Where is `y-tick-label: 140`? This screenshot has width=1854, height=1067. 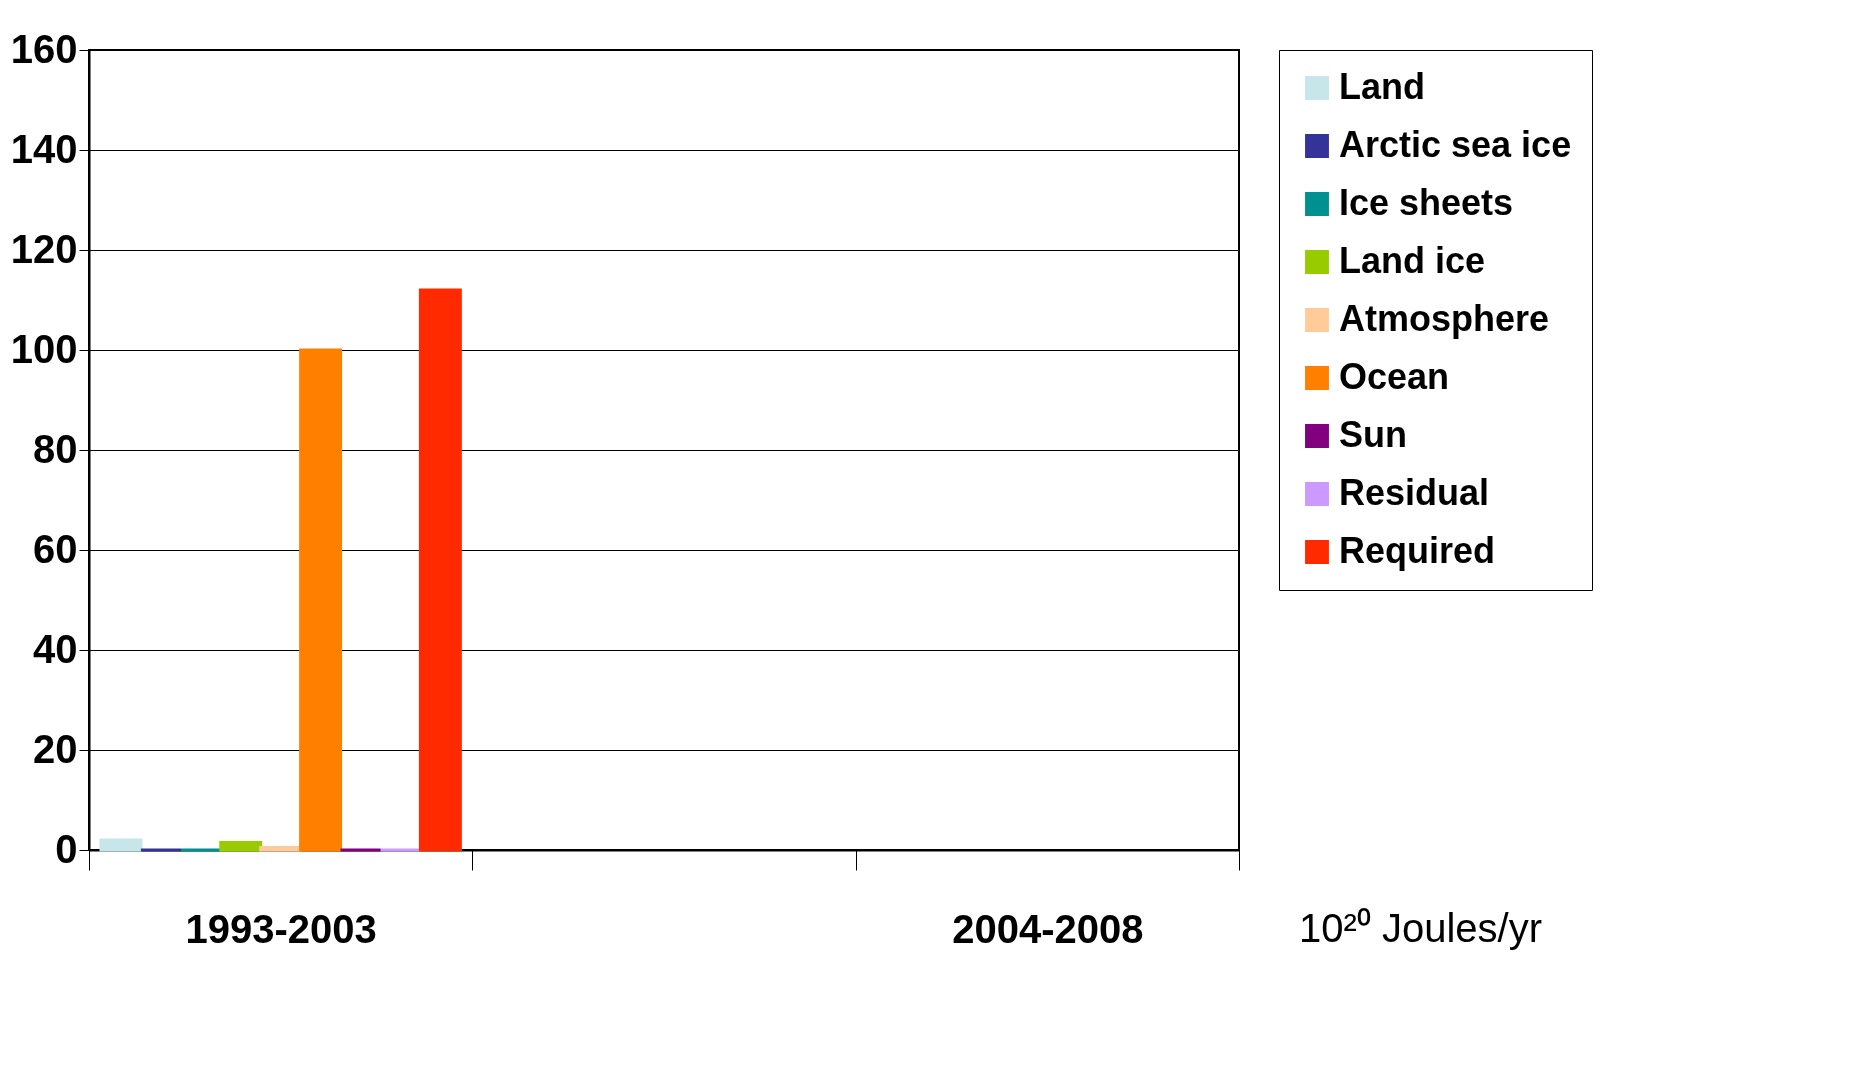
y-tick-label: 140 is located at coordinates (44, 148).